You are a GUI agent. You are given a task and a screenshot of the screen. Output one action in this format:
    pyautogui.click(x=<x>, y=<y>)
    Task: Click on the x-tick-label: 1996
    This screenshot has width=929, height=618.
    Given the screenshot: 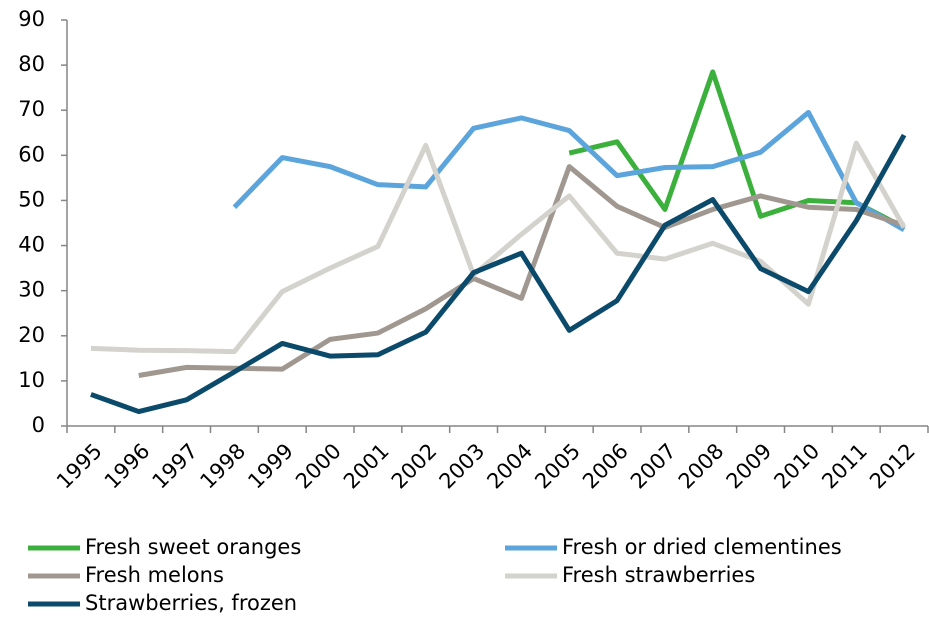 What is the action you would take?
    pyautogui.click(x=127, y=466)
    